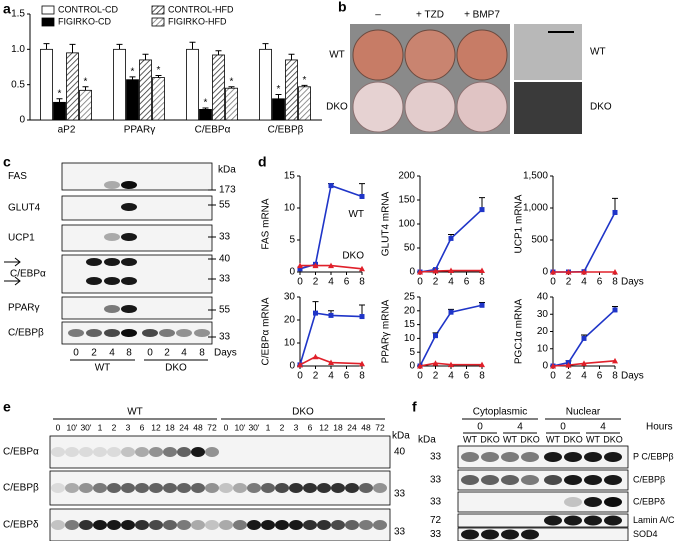 The width and height of the screenshot is (685, 541). What do you see at coordinates (535, 176) in the screenshot?
I see `y-tick-label: 1,500` at bounding box center [535, 176].